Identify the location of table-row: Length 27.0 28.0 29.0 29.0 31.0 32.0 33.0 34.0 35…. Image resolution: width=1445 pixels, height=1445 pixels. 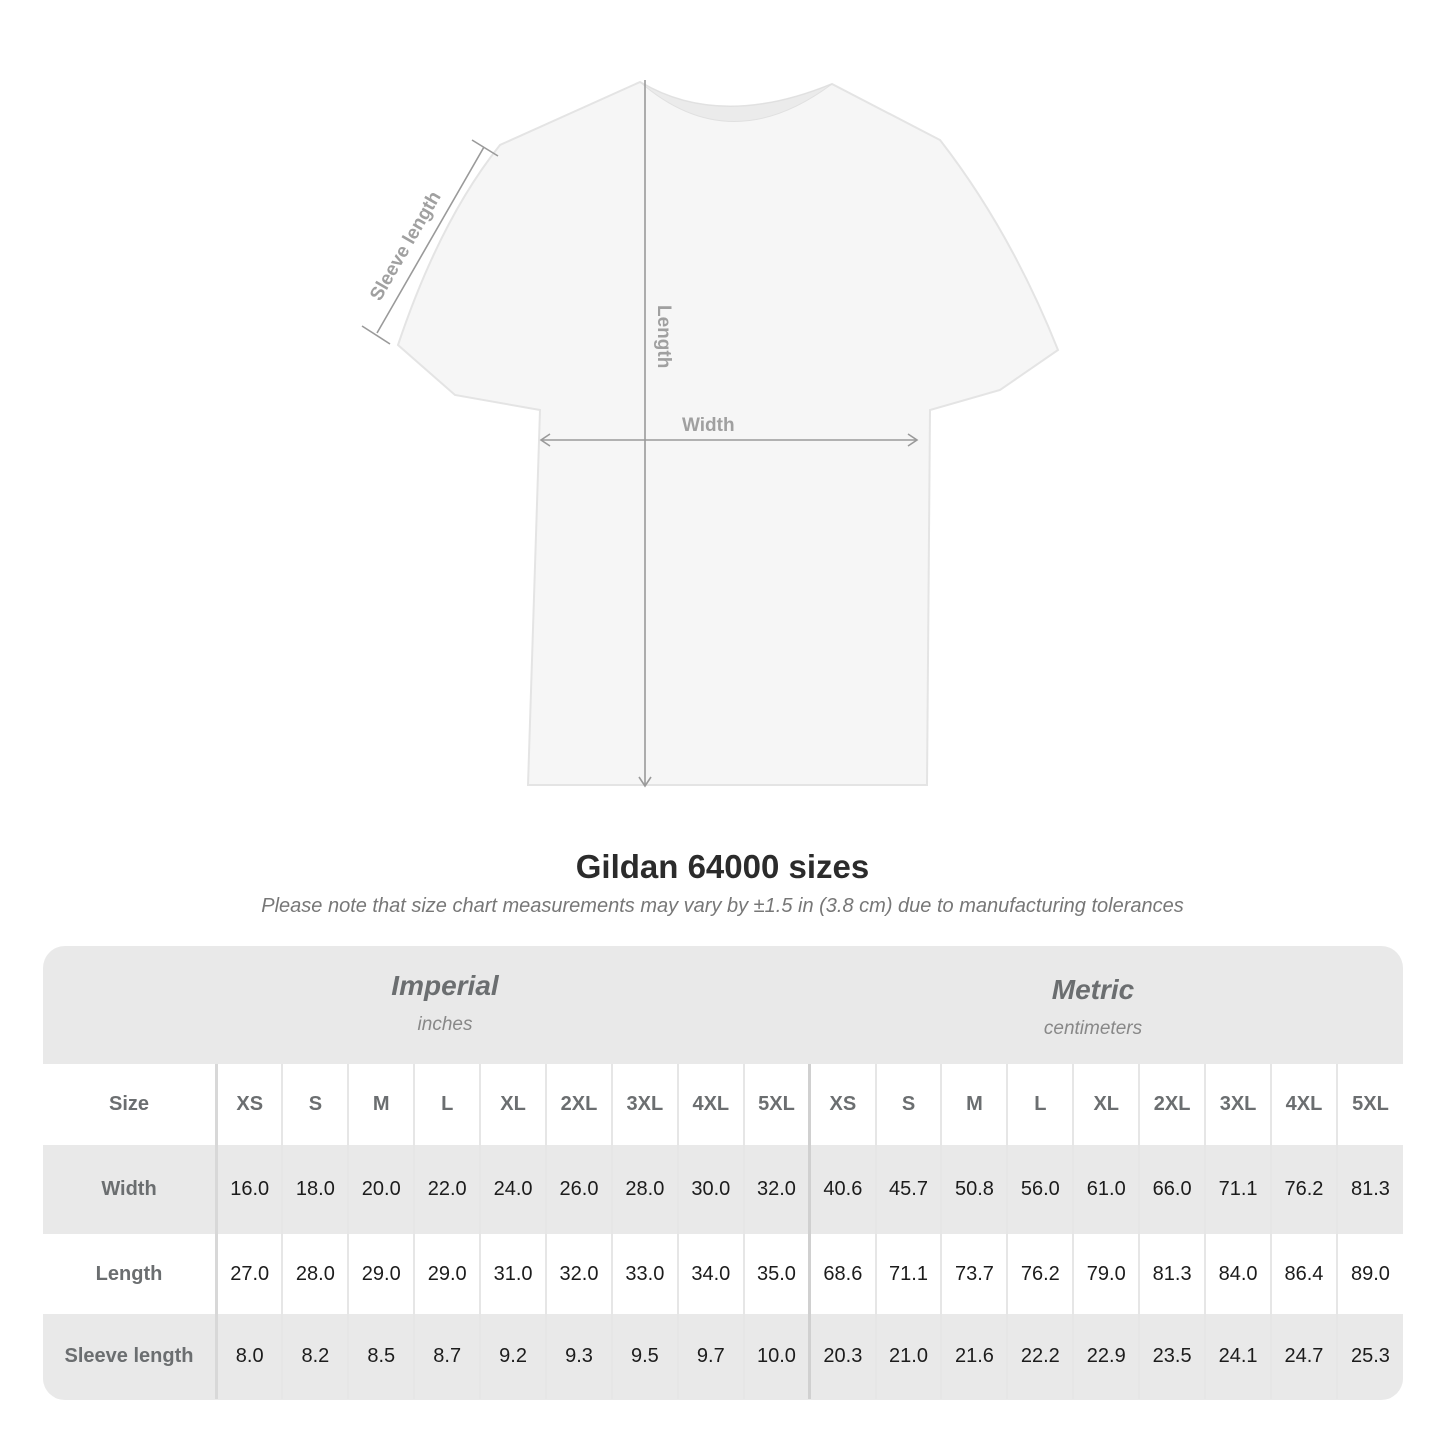
(723, 1274).